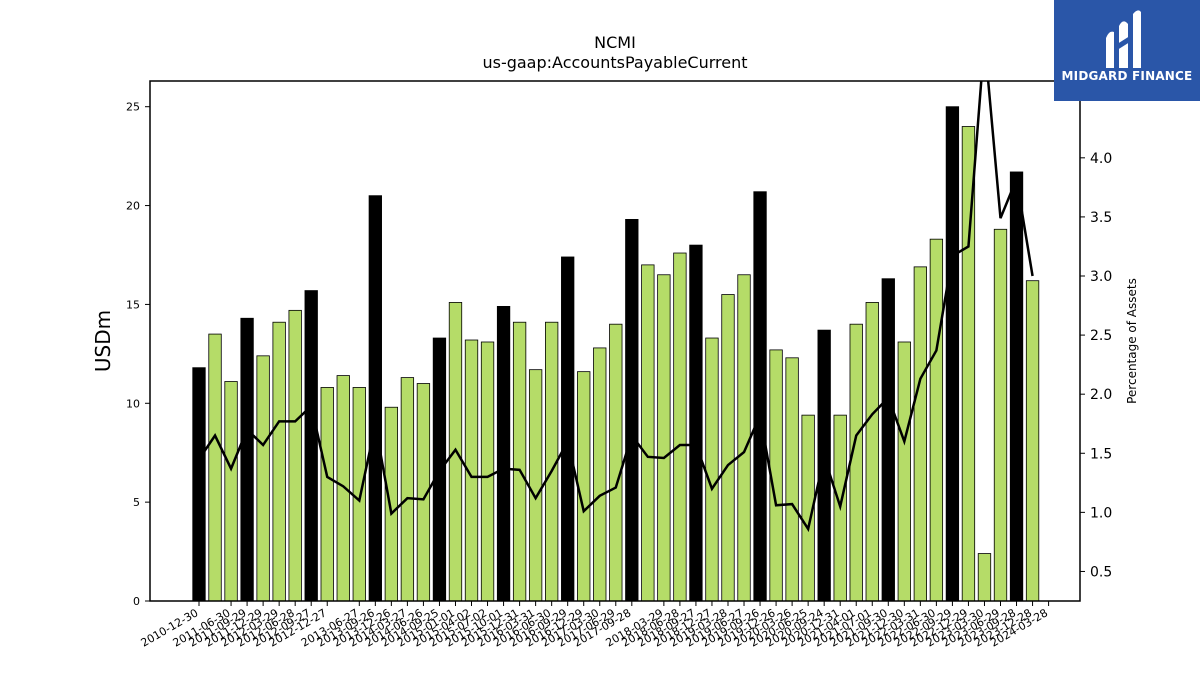  I want to click on y-tick-label: 20, so click(133, 206).